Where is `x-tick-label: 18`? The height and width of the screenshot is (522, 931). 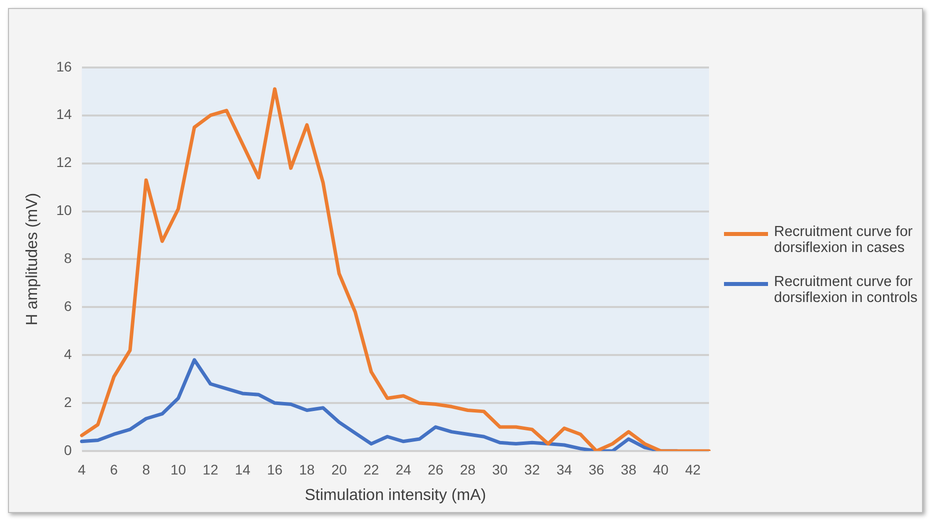 x-tick-label: 18 is located at coordinates (307, 469).